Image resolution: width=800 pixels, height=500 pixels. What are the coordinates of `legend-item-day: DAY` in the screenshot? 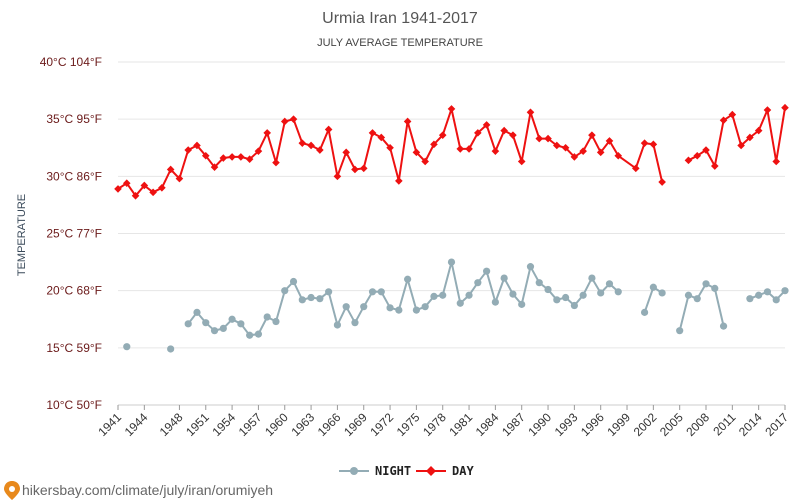 It's located at (445, 471).